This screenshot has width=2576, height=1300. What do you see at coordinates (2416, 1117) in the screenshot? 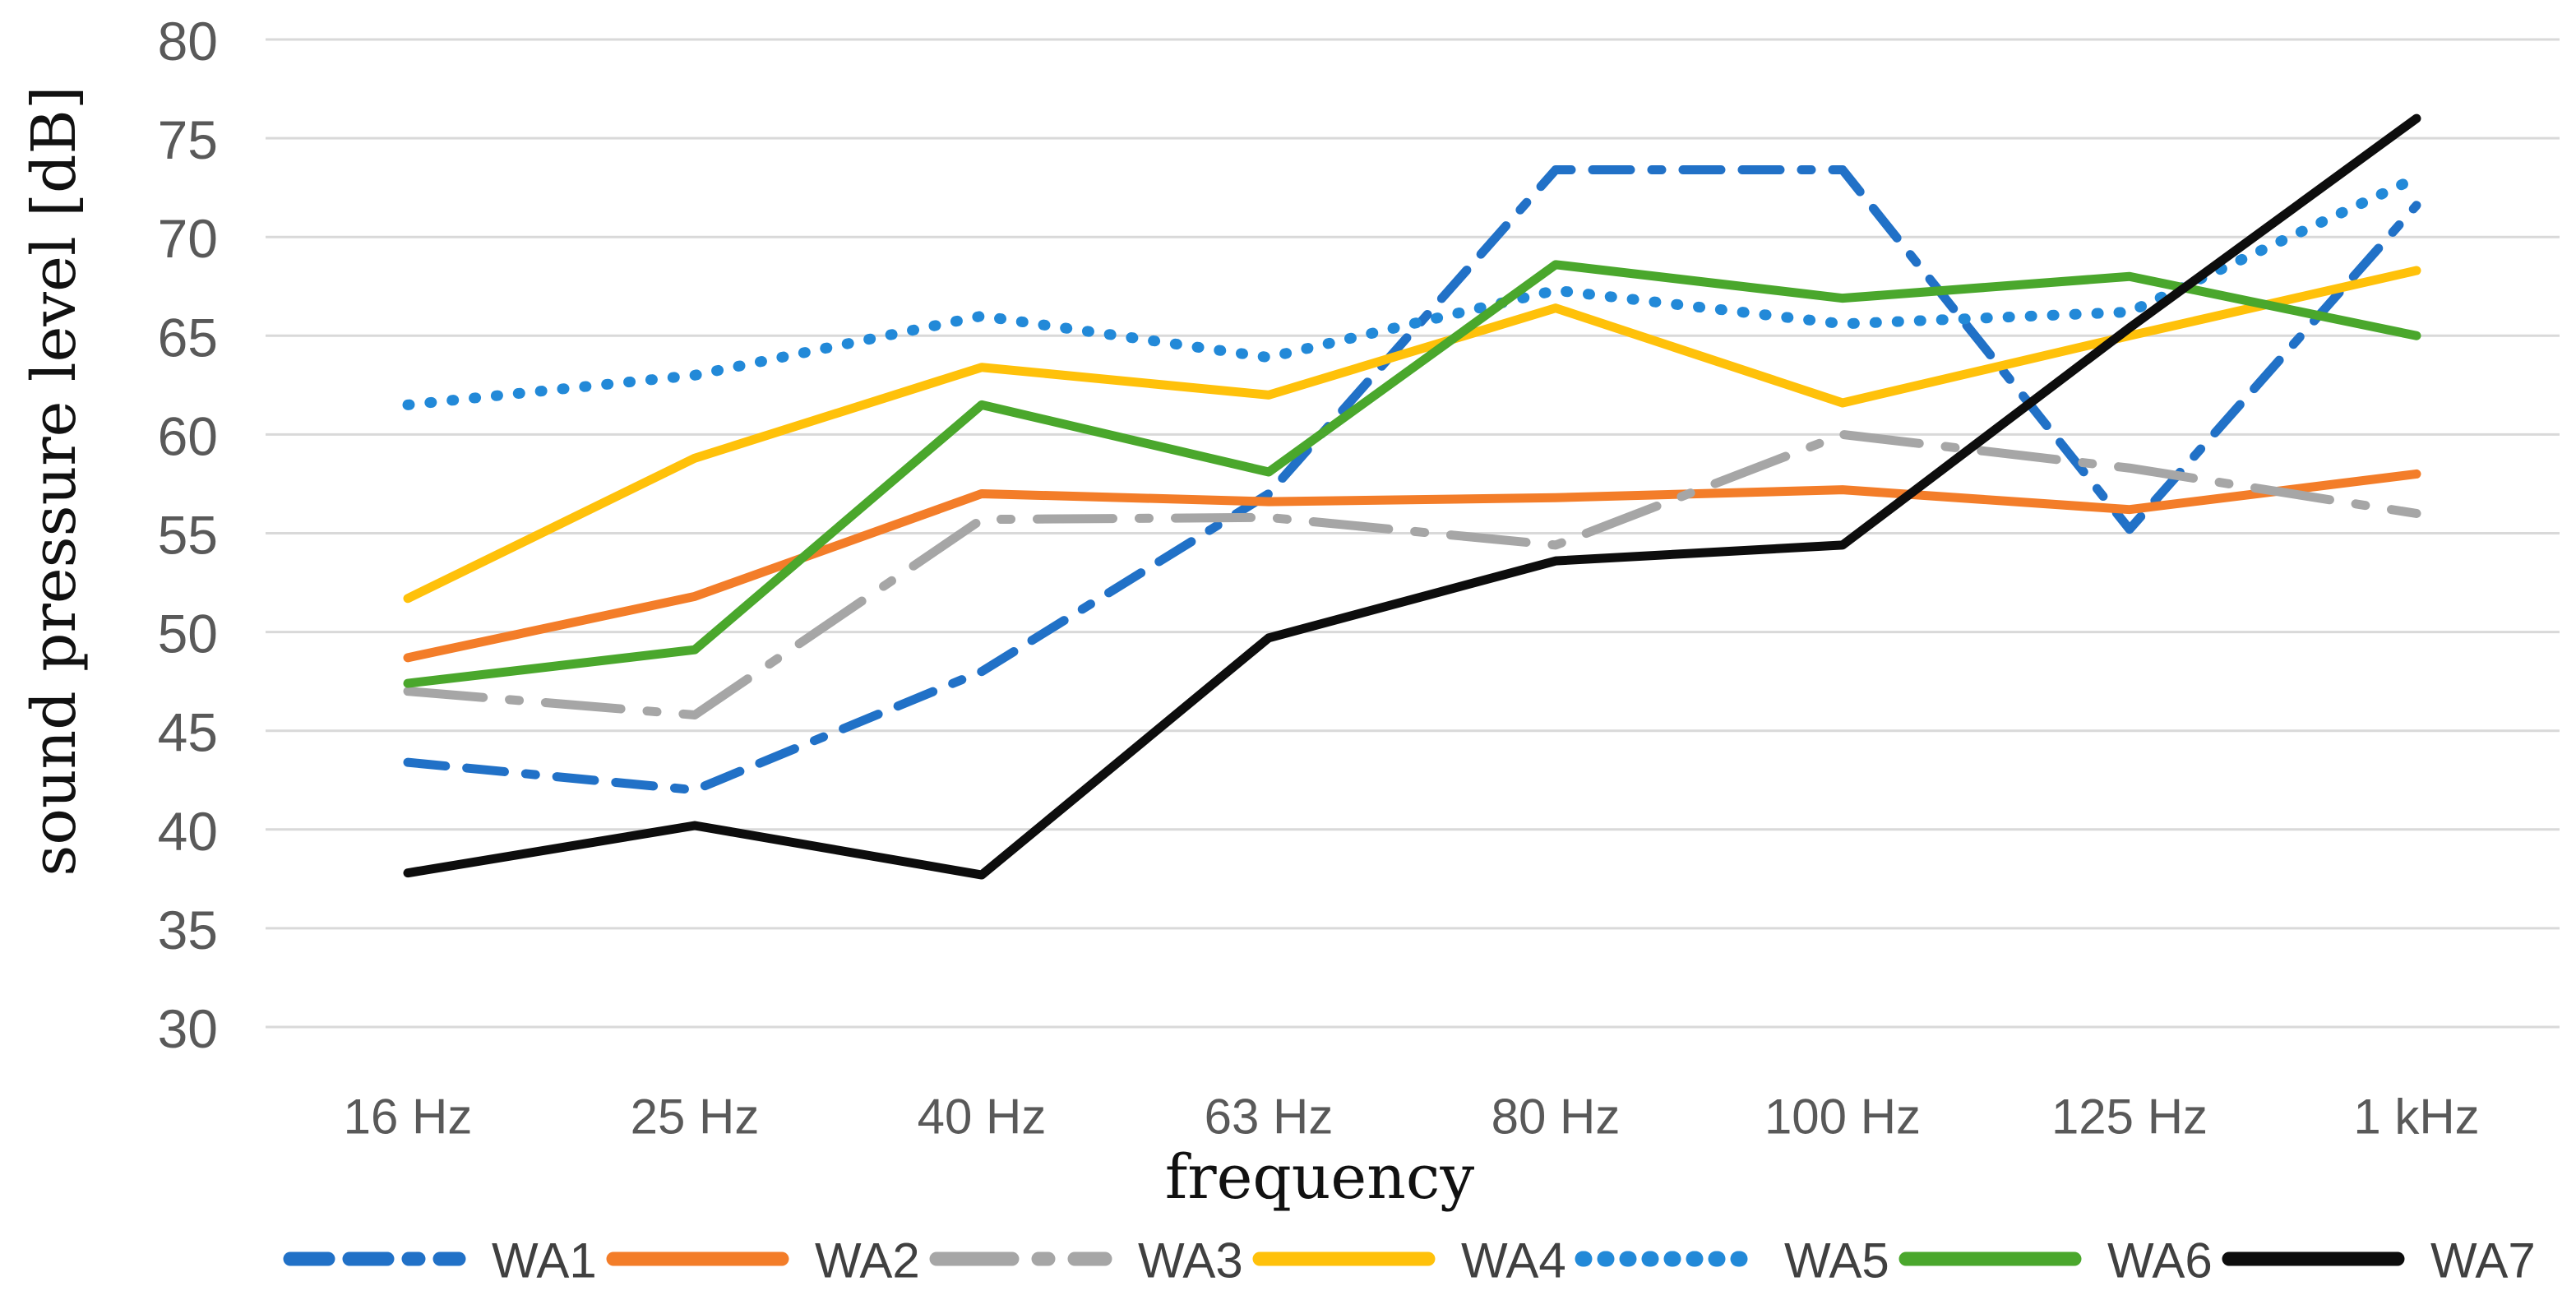
I see `x-tick-label: 1 kHz` at bounding box center [2416, 1117].